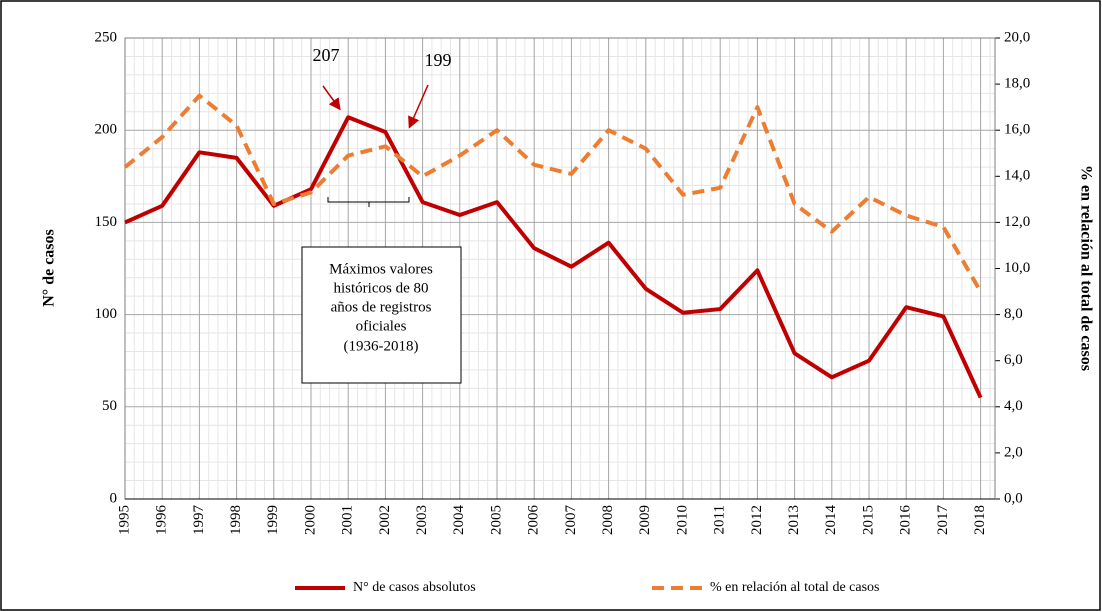 The width and height of the screenshot is (1102, 612). Describe the element at coordinates (496, 520) in the screenshot. I see `x-tick-label: 2005` at that location.